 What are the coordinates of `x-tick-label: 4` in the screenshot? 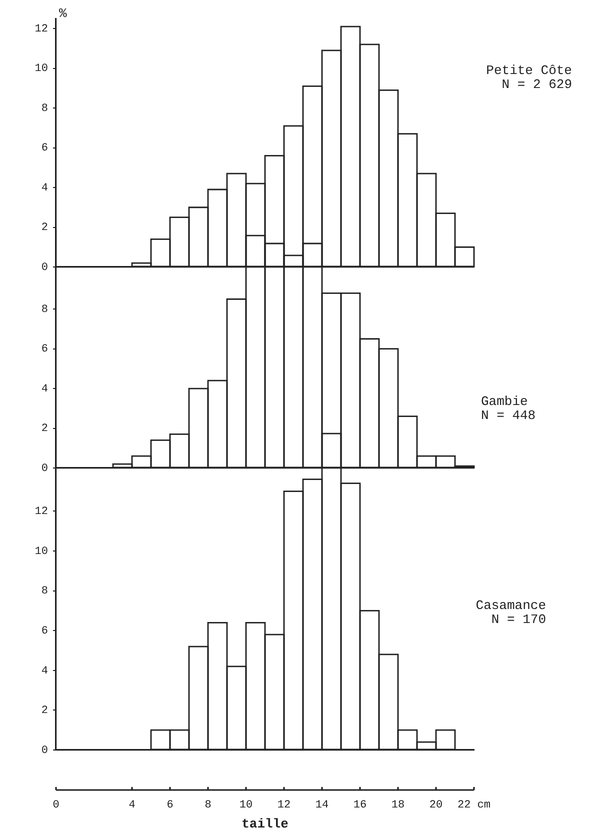 It's located at (132, 806).